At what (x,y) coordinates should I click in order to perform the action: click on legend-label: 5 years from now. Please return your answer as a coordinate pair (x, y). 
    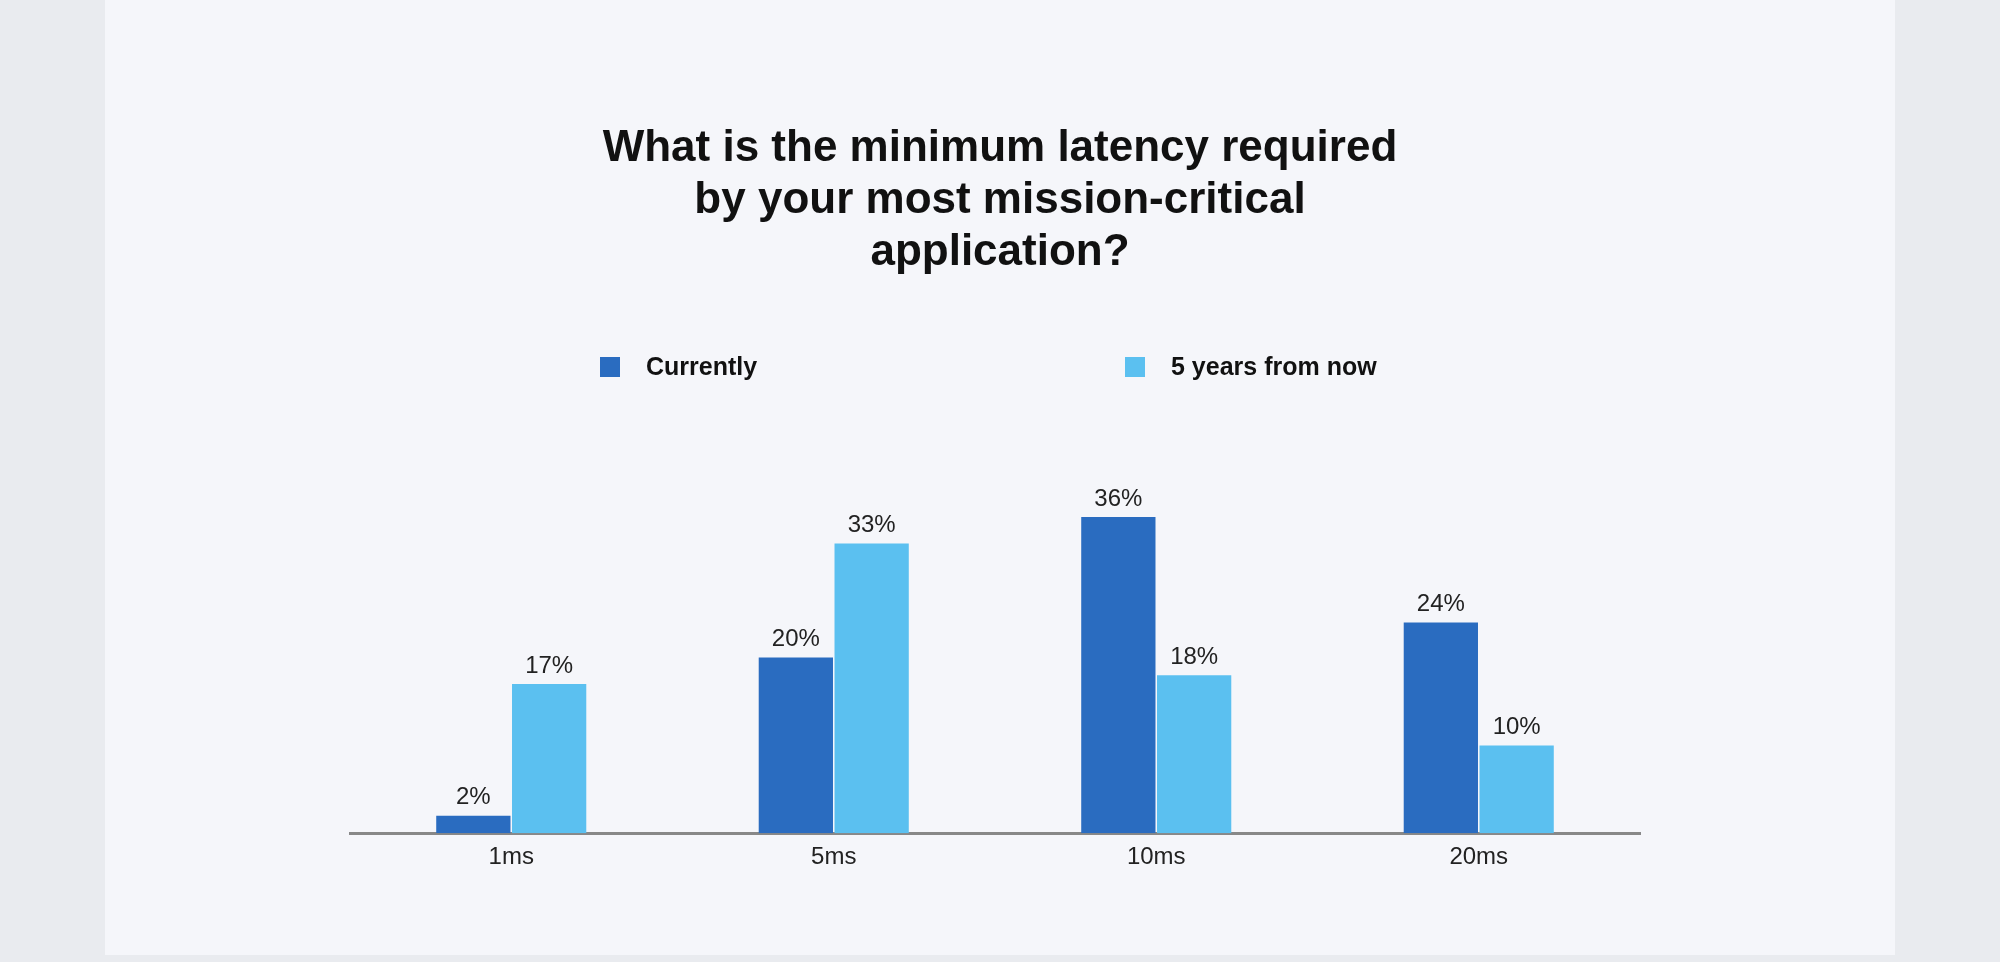
    Looking at the image, I should click on (1274, 366).